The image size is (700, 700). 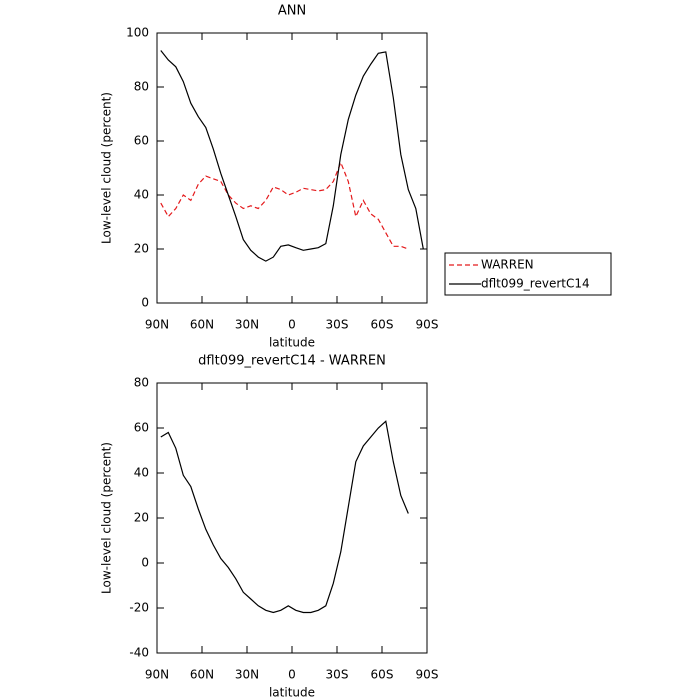 I want to click on chart-title: ANN, so click(x=292, y=11).